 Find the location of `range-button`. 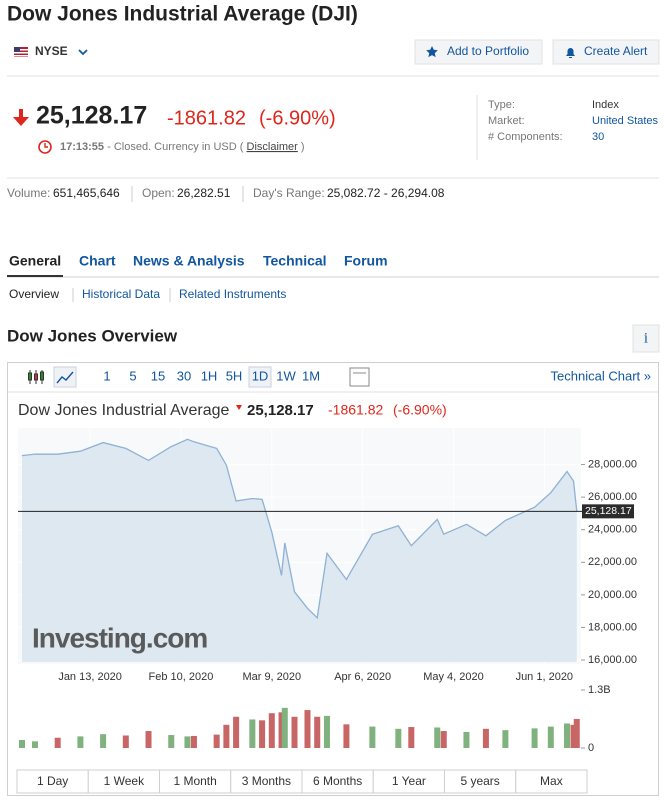

range-button is located at coordinates (551, 781).